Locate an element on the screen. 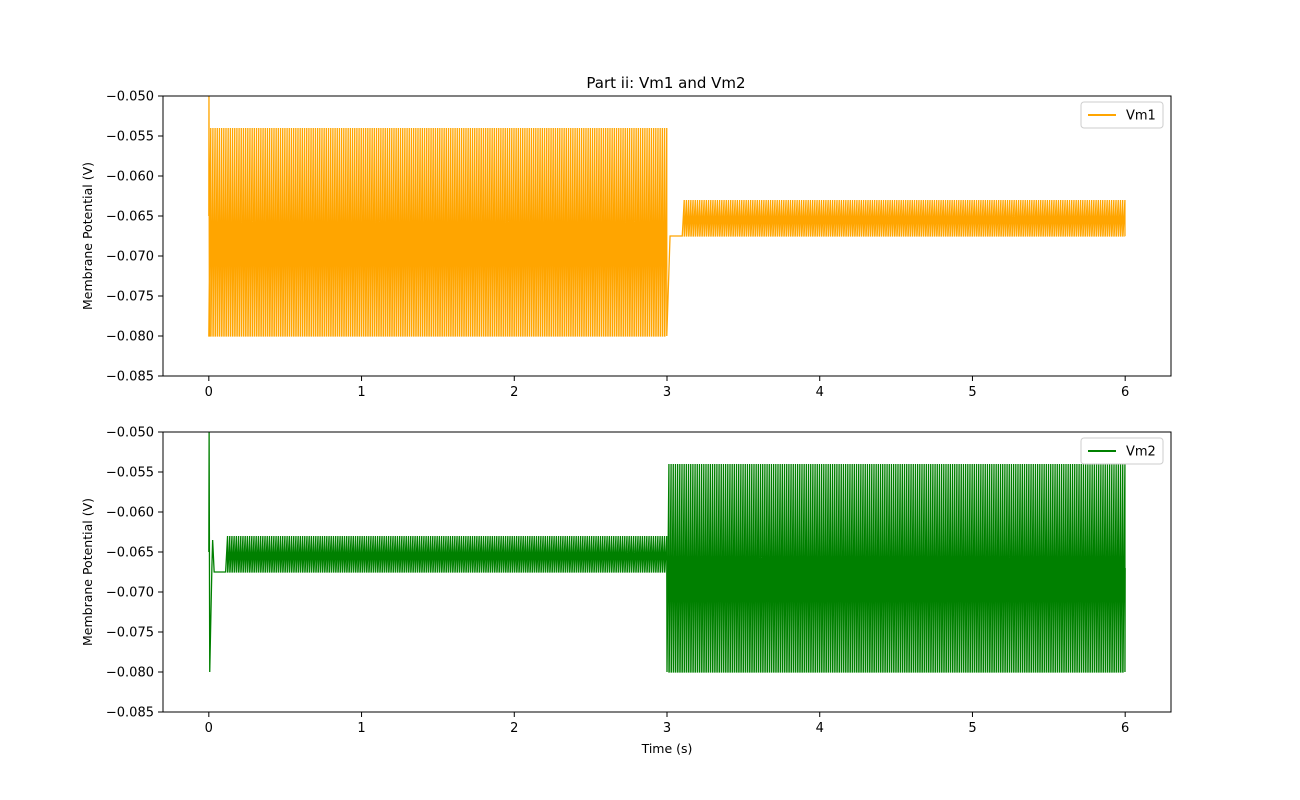 This screenshot has width=1300, height=800. legend: Vm2 is located at coordinates (1122, 451).